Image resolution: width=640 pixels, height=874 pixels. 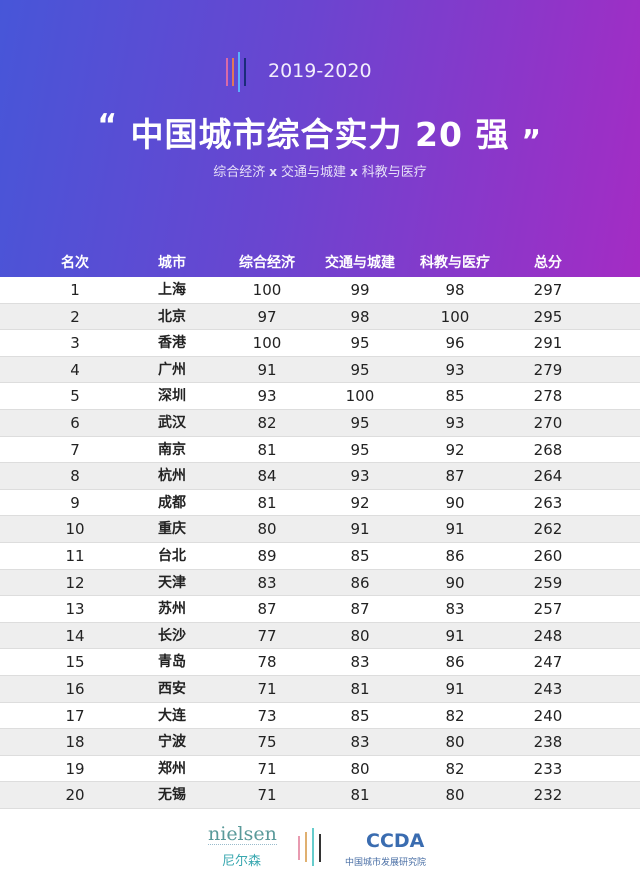 I want to click on cell-total: 291, so click(x=548, y=343).